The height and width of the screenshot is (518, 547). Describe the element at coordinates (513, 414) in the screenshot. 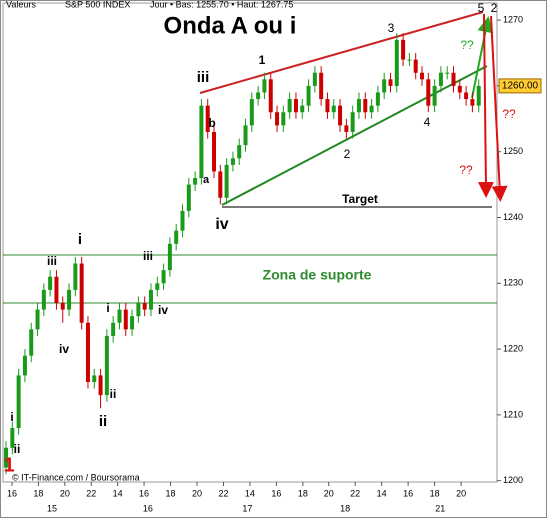

I see `y-tick-label: 1210` at that location.